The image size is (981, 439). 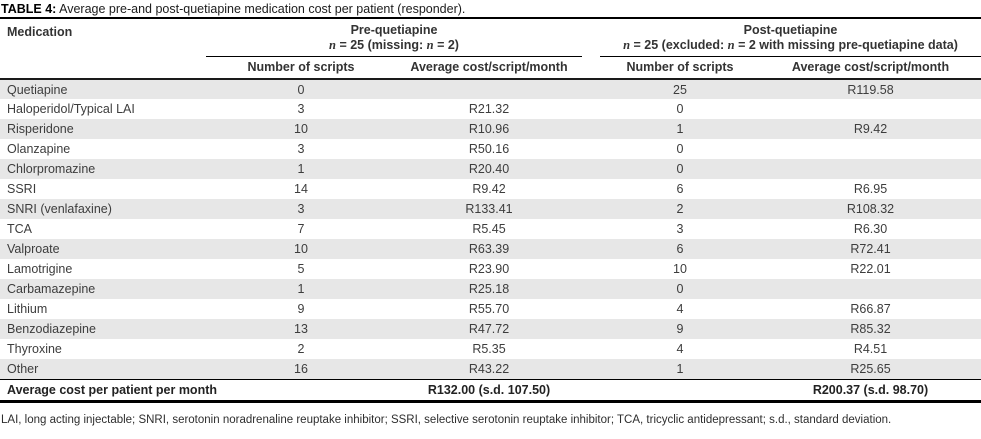 I want to click on table-row: Risperidone 10 R10.96 1 R9.42, so click(x=490, y=129).